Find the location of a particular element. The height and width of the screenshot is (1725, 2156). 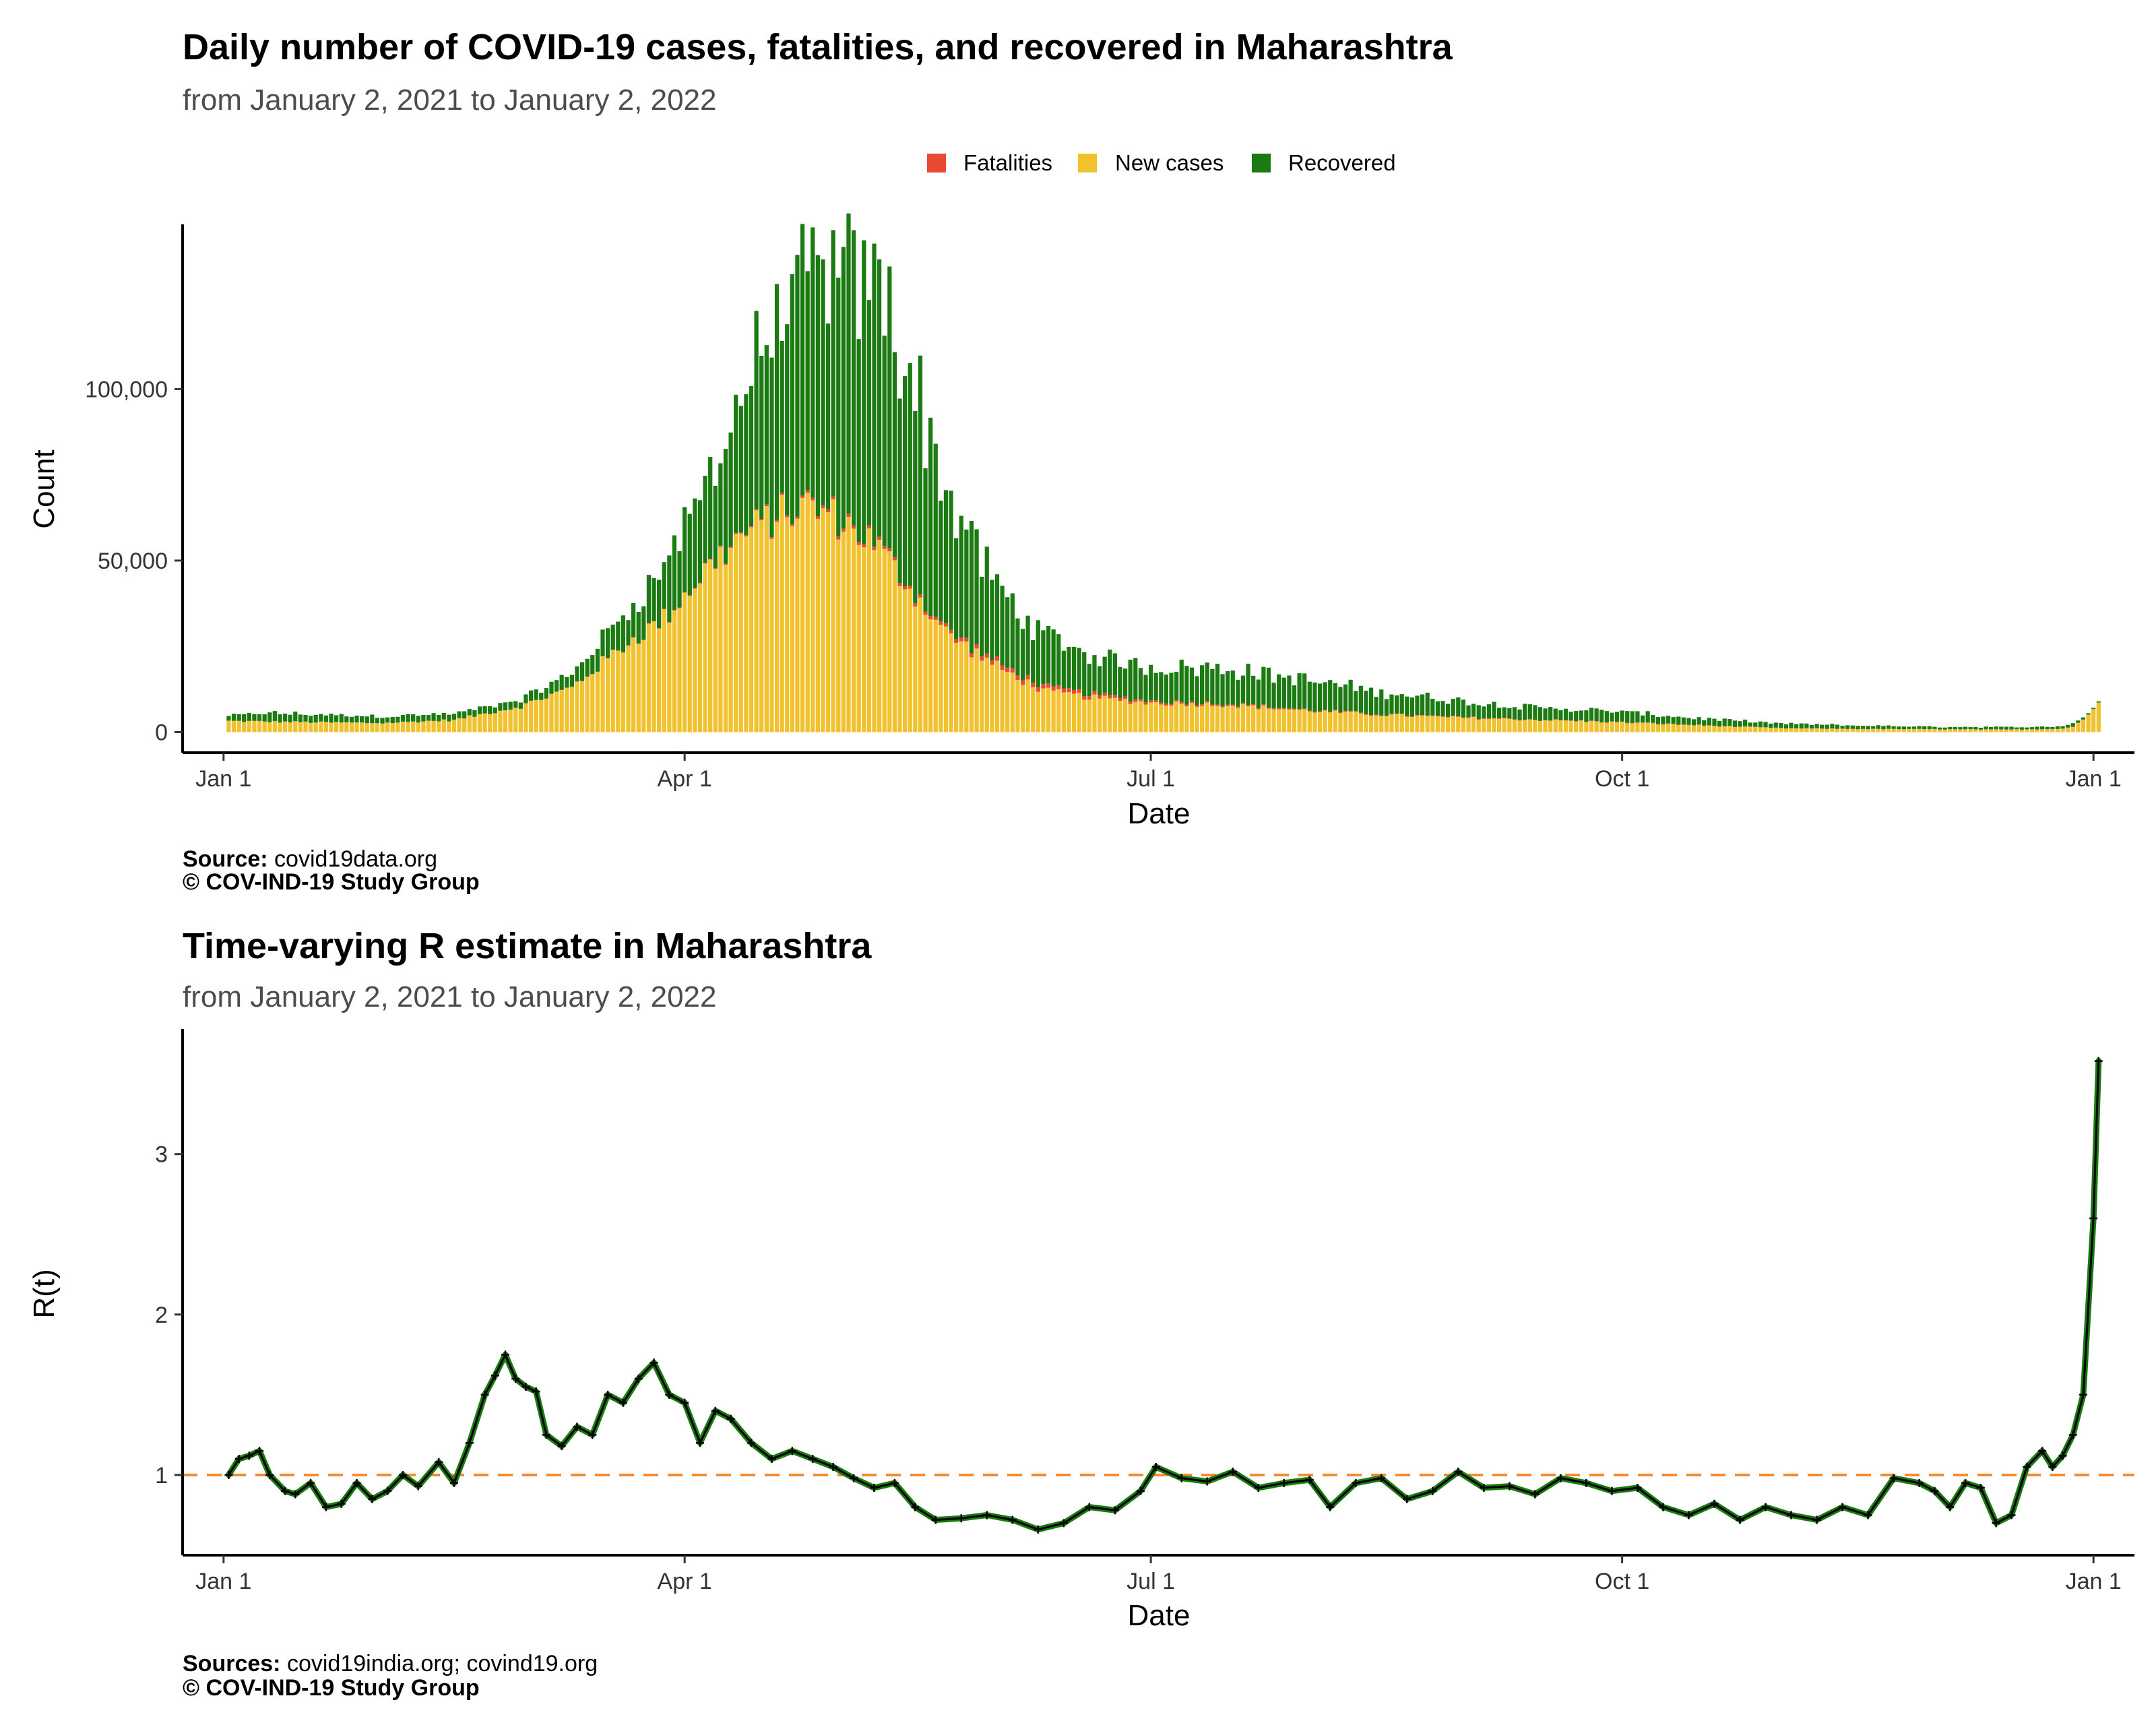

cases-x-axis-title: Date is located at coordinates (1159, 813).